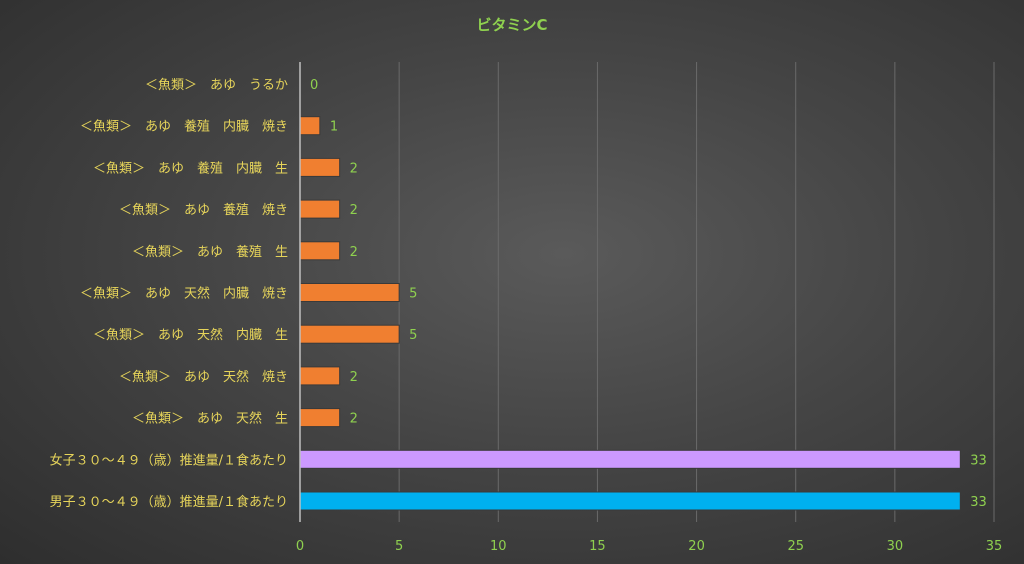  Describe the element at coordinates (210, 252) in the screenshot. I see `category-label: ＜魚類＞ あゆ 養殖 生` at that location.